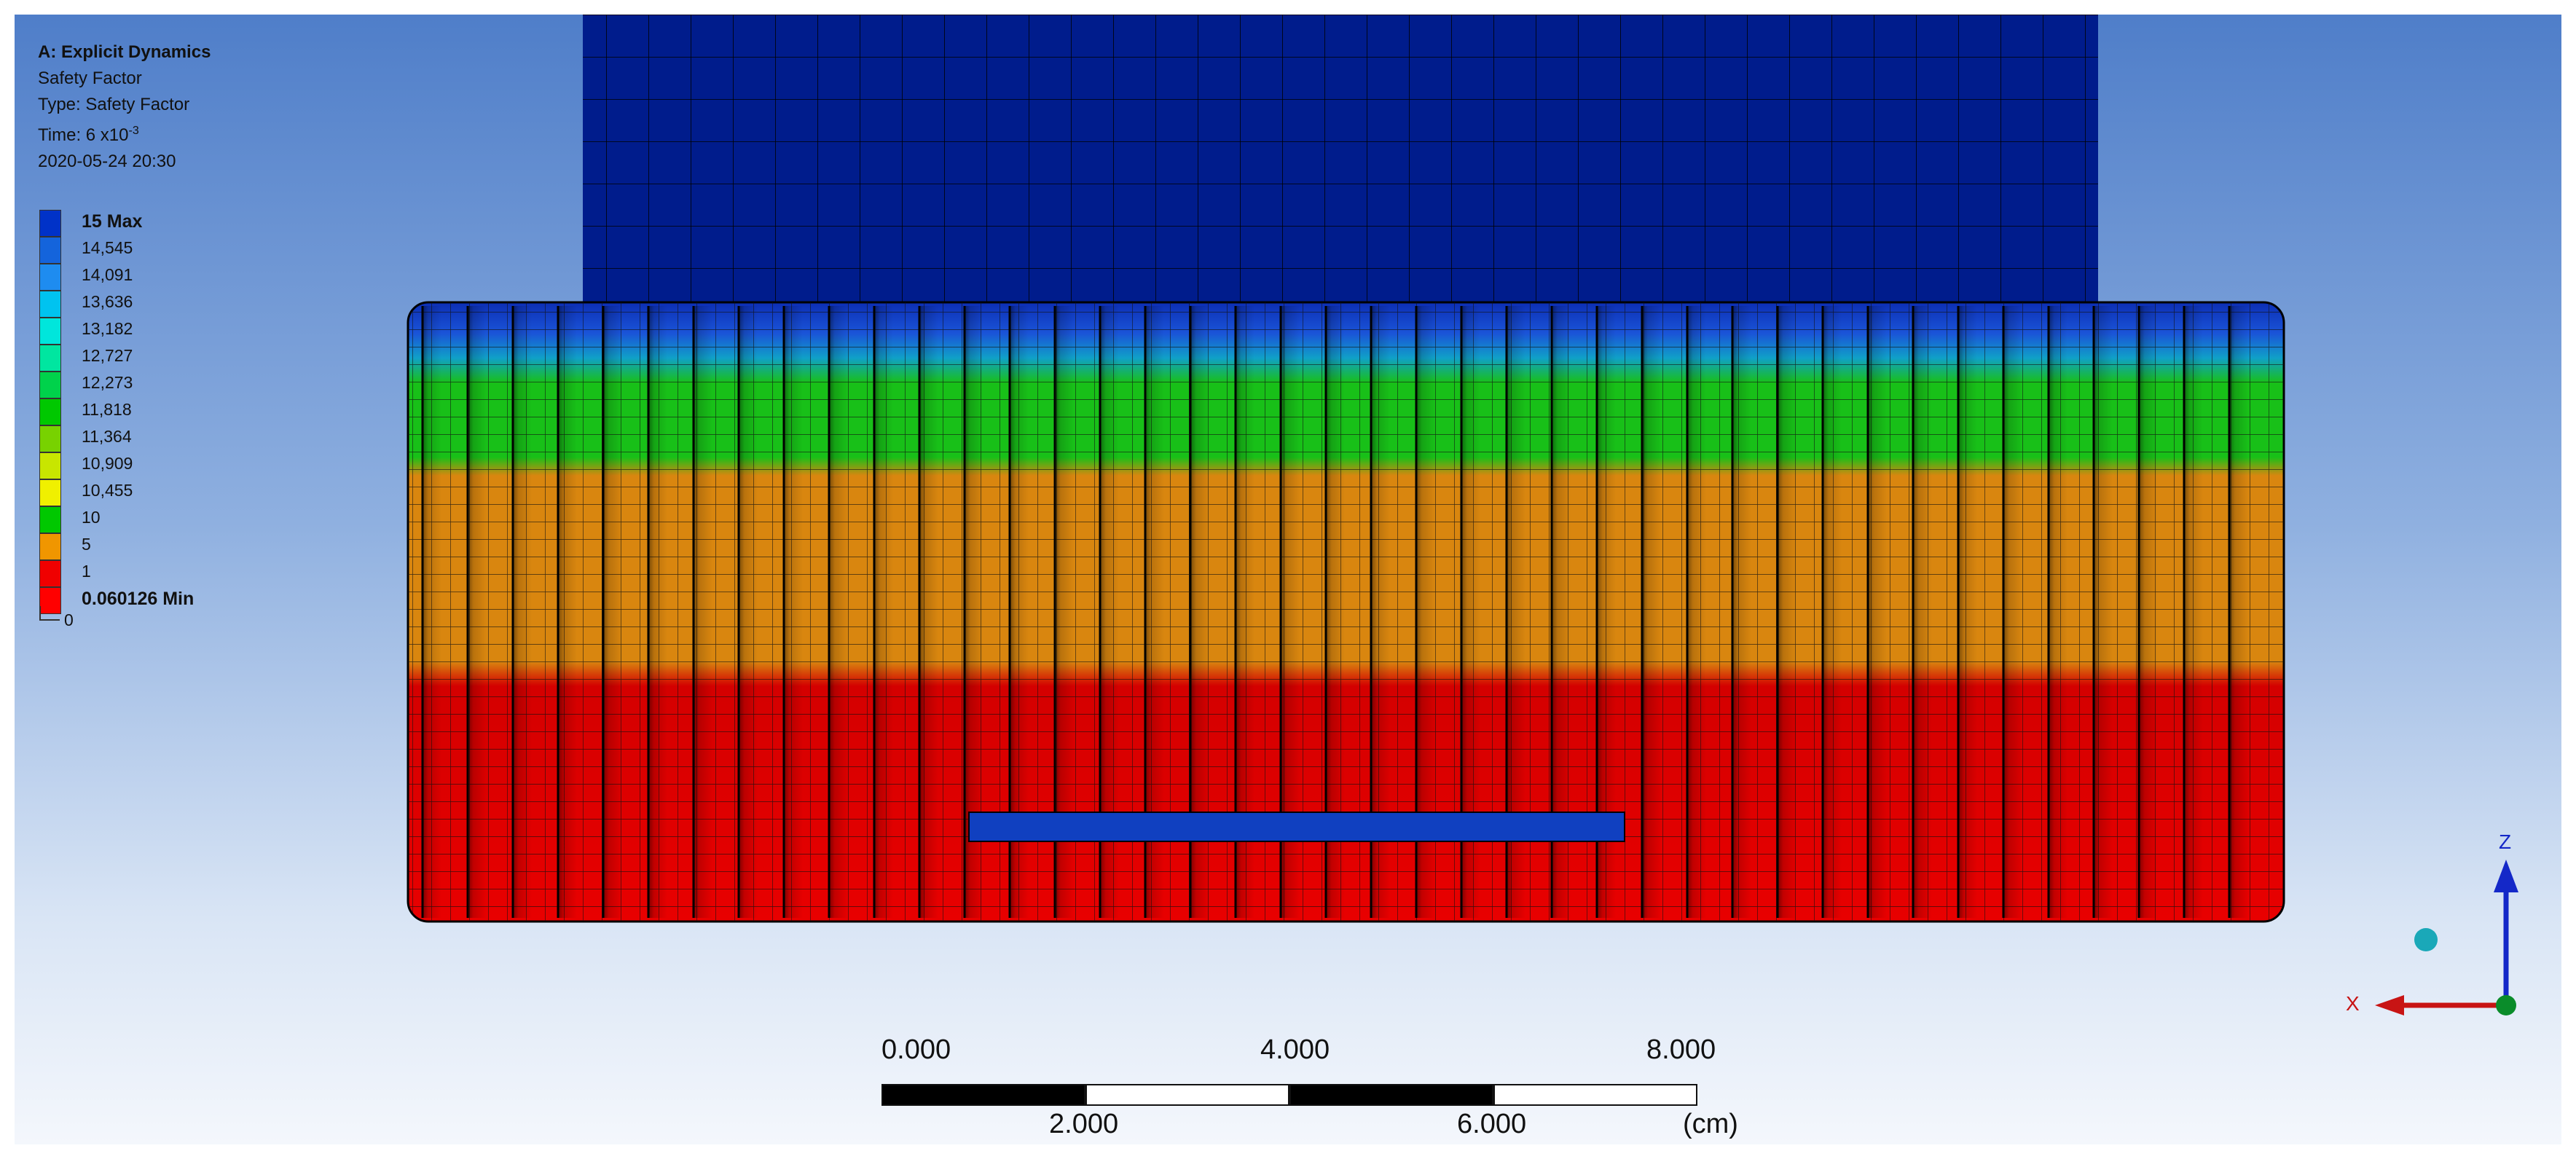 The image size is (2576, 1159). I want to click on x-axis-arrow-icon, so click(2389, 1005).